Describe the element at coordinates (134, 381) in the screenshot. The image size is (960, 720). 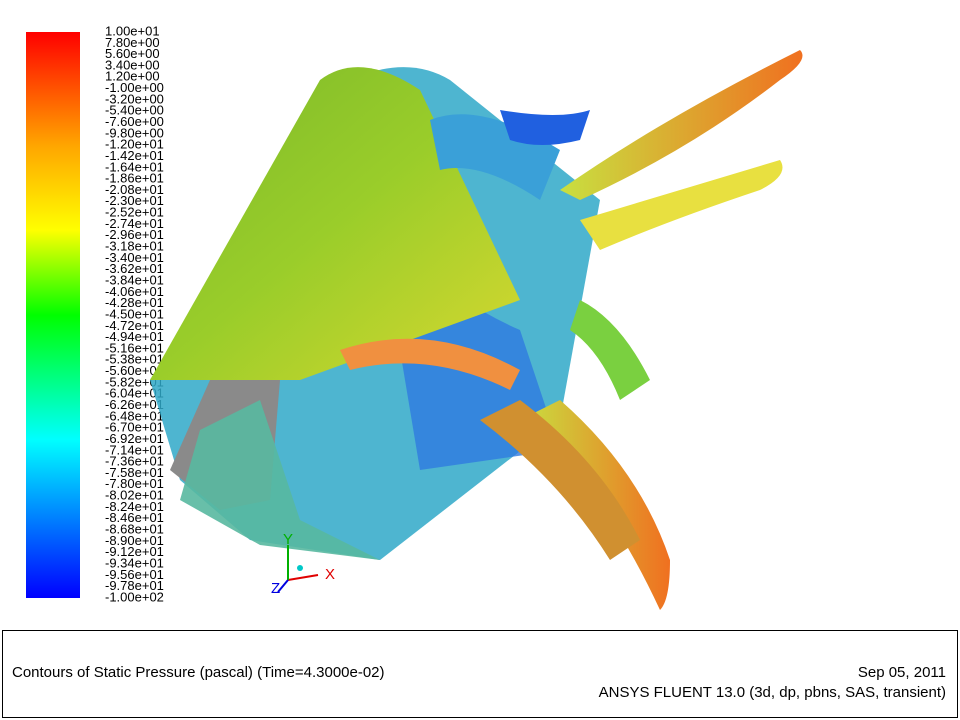
I see `colorbar-label: -5.82e+01` at that location.